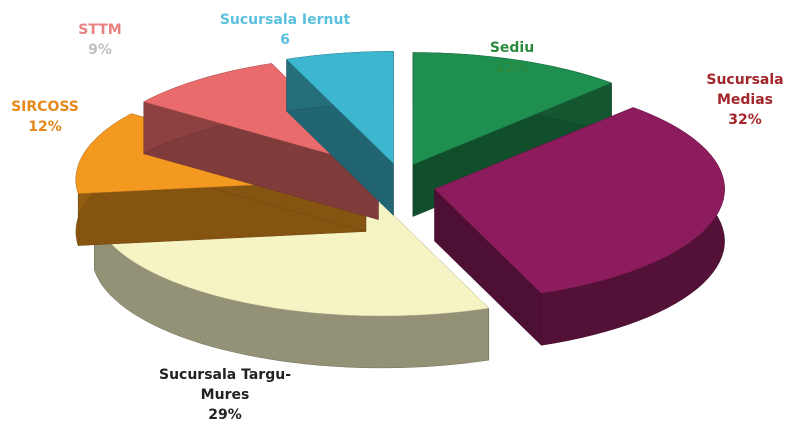 The image size is (791, 427). Describe the element at coordinates (100, 50) in the screenshot. I see `value-label: 9%` at that location.